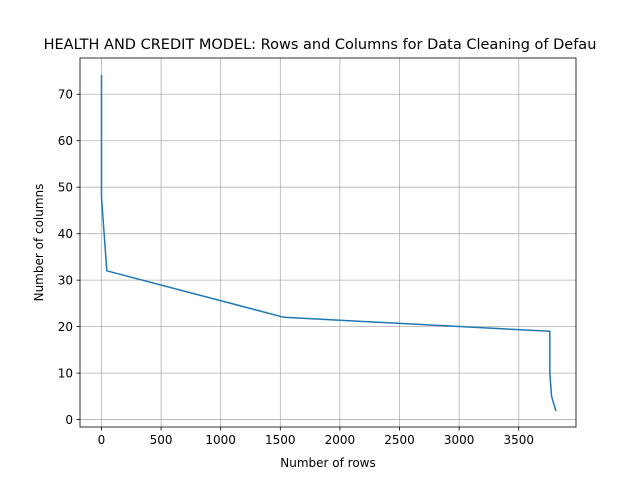  Describe the element at coordinates (65, 188) in the screenshot. I see `y-tick-label: 50` at that location.